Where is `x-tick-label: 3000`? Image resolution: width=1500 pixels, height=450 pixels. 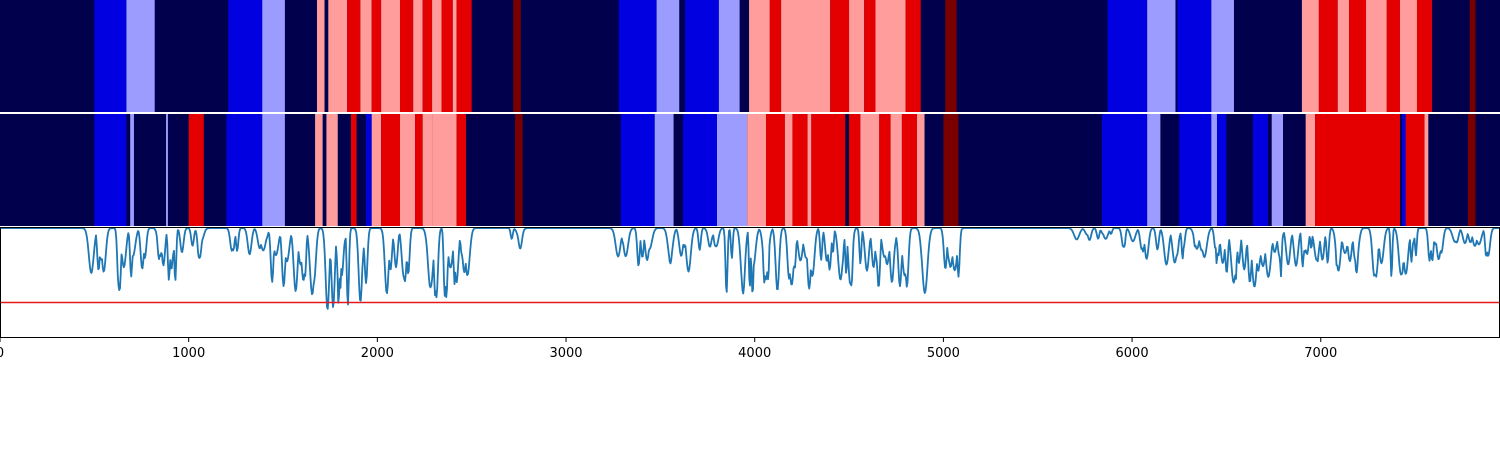 x-tick-label: 3000 is located at coordinates (565, 353).